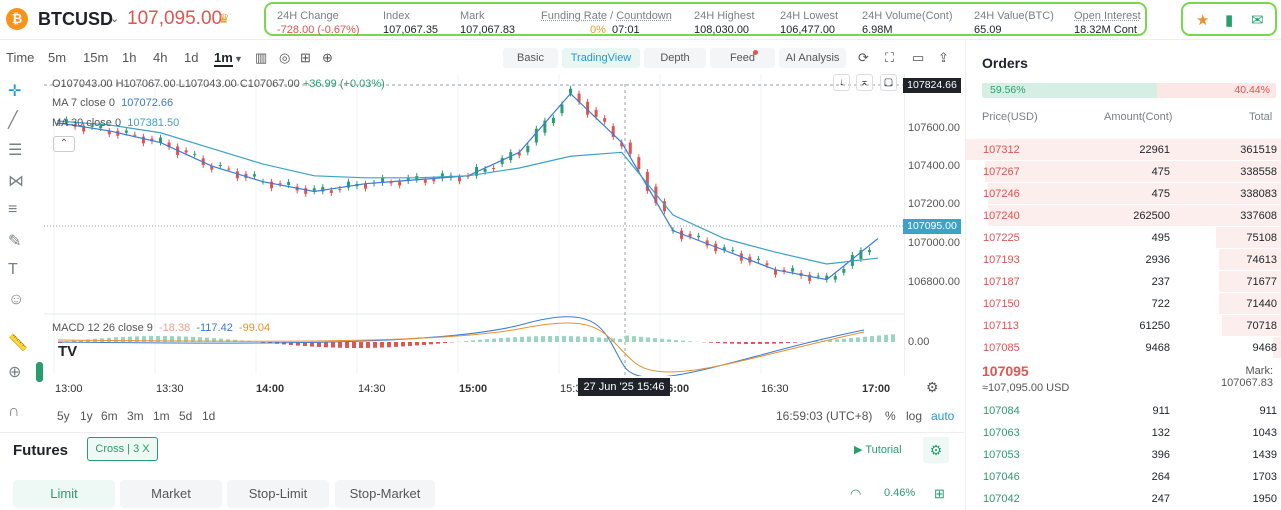 Image resolution: width=1281 pixels, height=510 pixels. What do you see at coordinates (129, 57) in the screenshot?
I see `tf-1h: 1h` at bounding box center [129, 57].